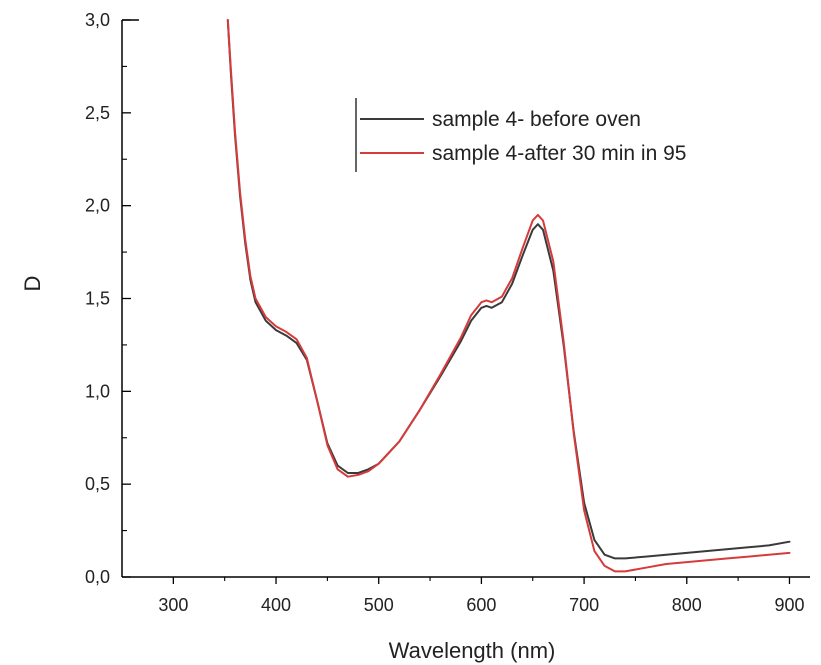 This screenshot has width=821, height=665. What do you see at coordinates (97, 299) in the screenshot?
I see `y-tick-label: 1,5` at bounding box center [97, 299].